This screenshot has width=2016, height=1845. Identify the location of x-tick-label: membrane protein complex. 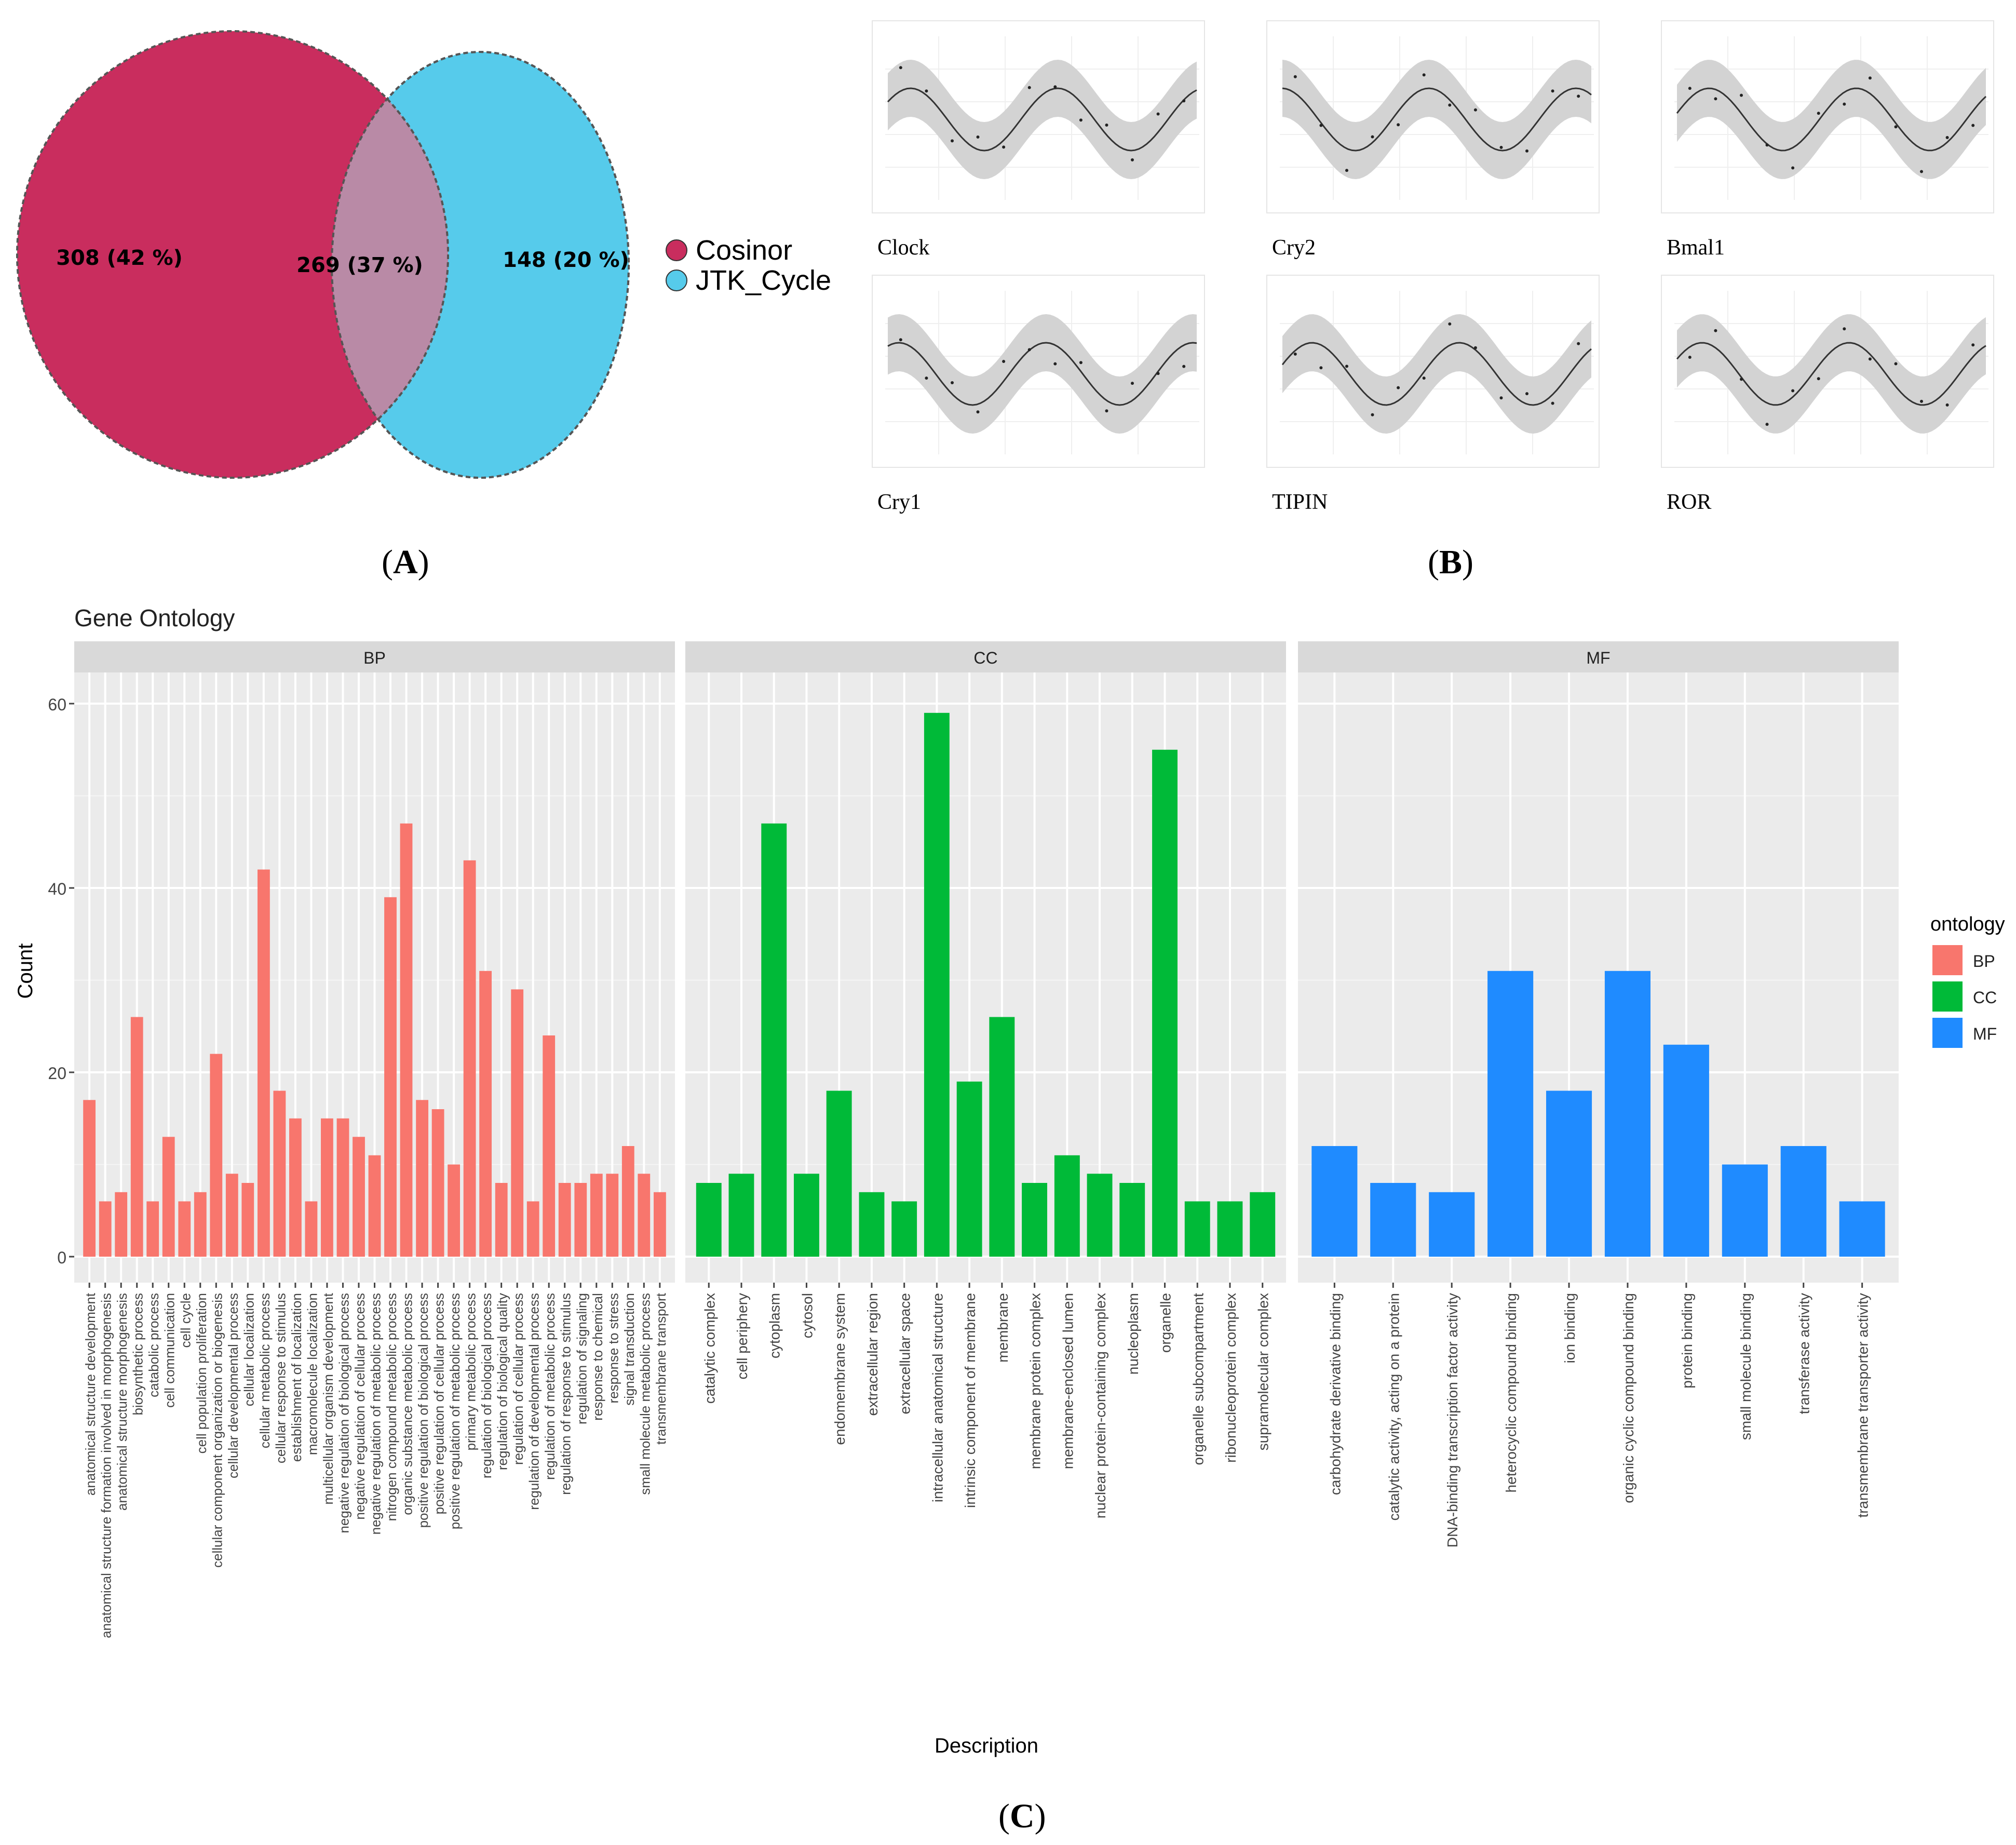
(1035, 1381).